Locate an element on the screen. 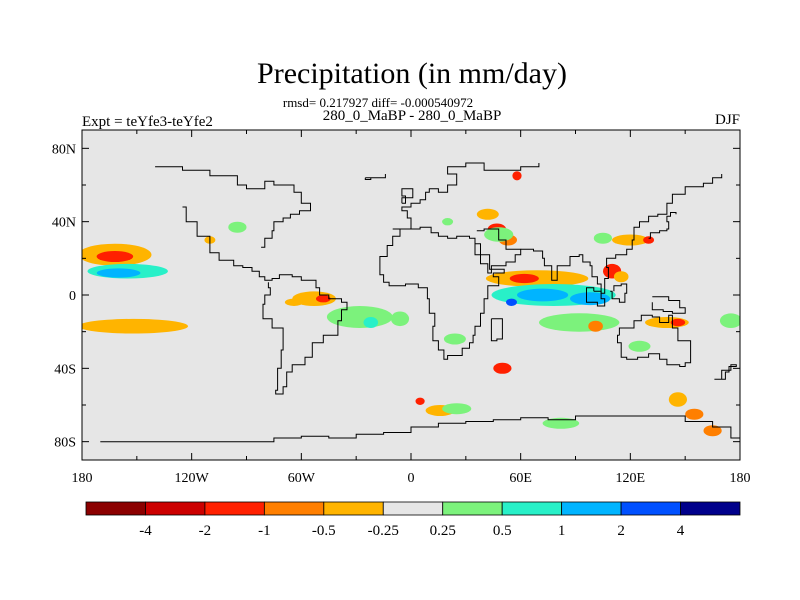 The height and width of the screenshot is (600, 800). y-tick-label: 80N is located at coordinates (64, 149).